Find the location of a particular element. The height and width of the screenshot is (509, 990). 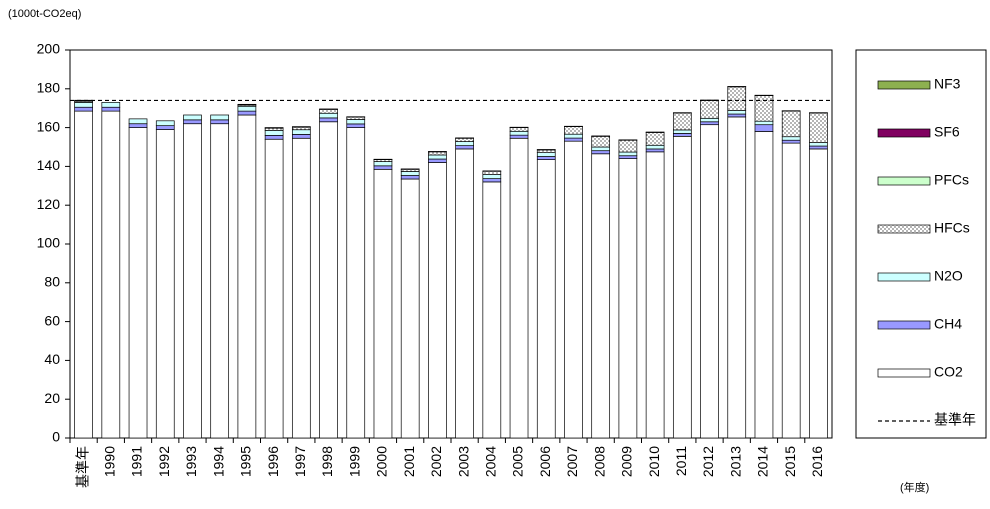

y-tick-label: 40 is located at coordinates (52, 359).